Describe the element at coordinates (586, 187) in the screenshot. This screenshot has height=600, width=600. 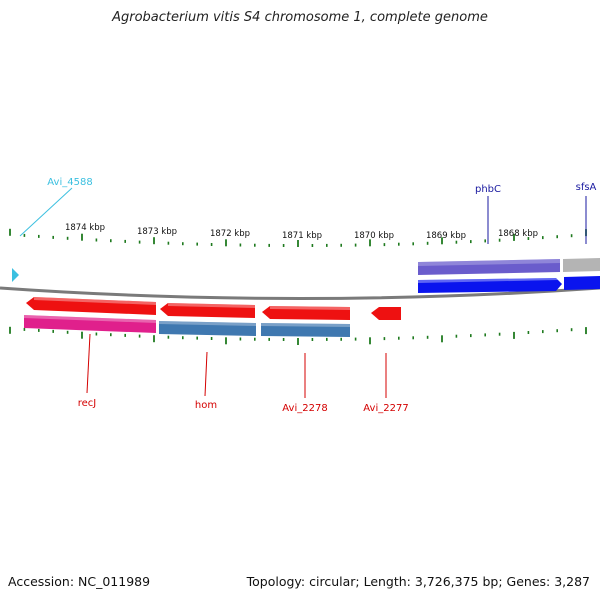
I see `sfsa-label: sfsA` at that location.